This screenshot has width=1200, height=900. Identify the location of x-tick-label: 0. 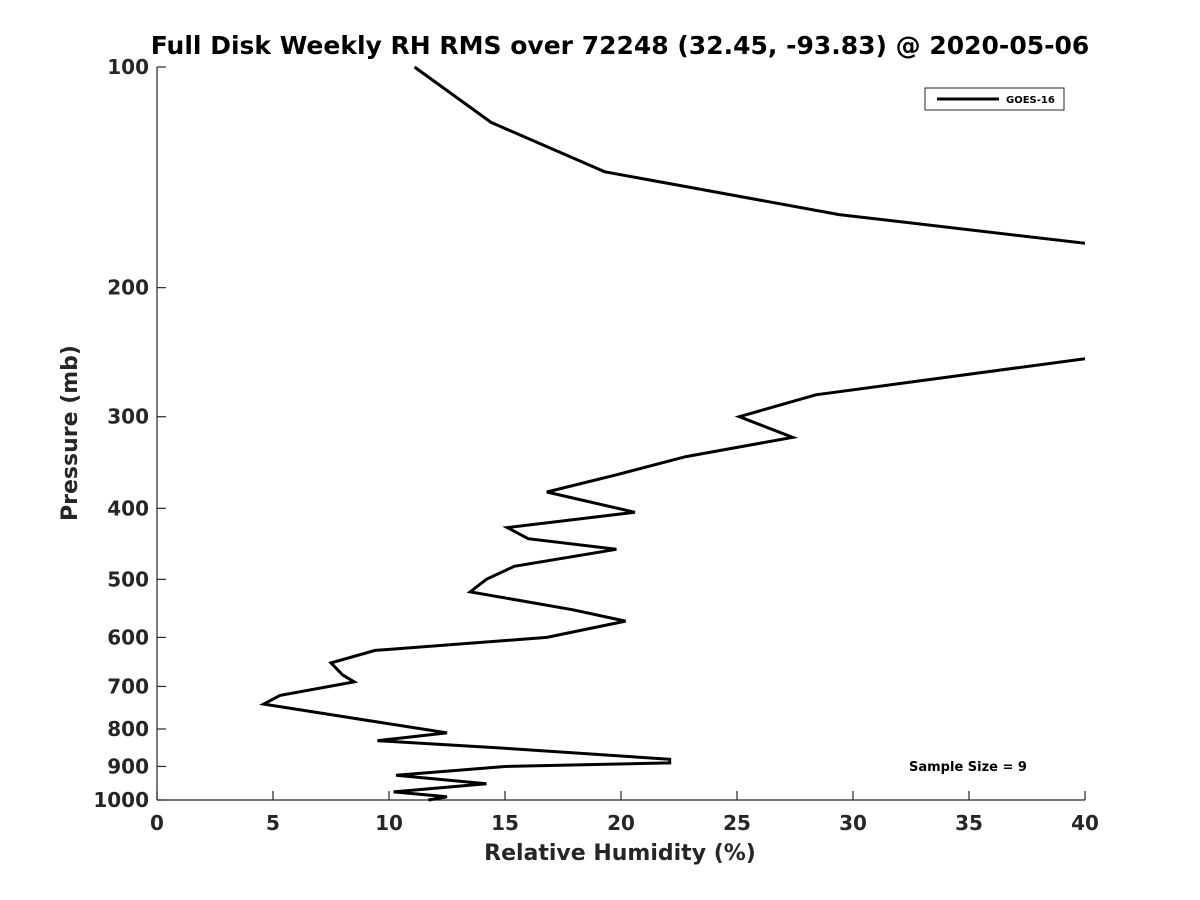
(157, 823).